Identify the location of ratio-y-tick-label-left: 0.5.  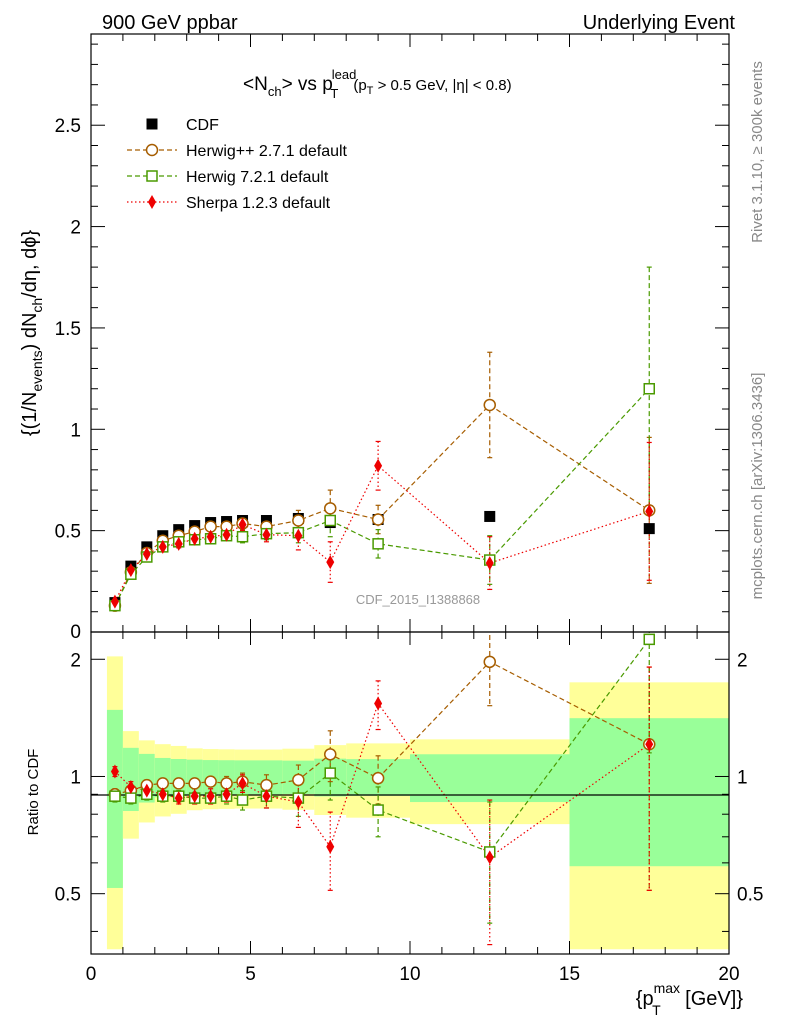
(68, 895).